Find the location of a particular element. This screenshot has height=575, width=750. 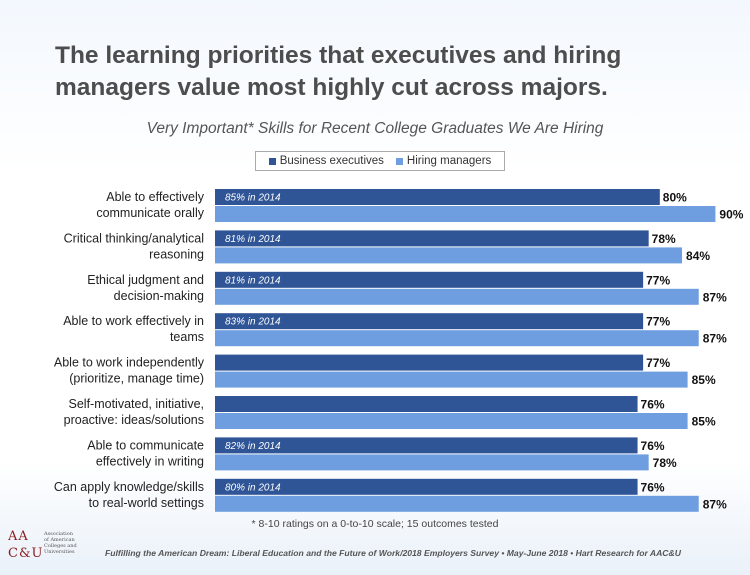

chart-legend: Business executives Hiring managers is located at coordinates (380, 161).